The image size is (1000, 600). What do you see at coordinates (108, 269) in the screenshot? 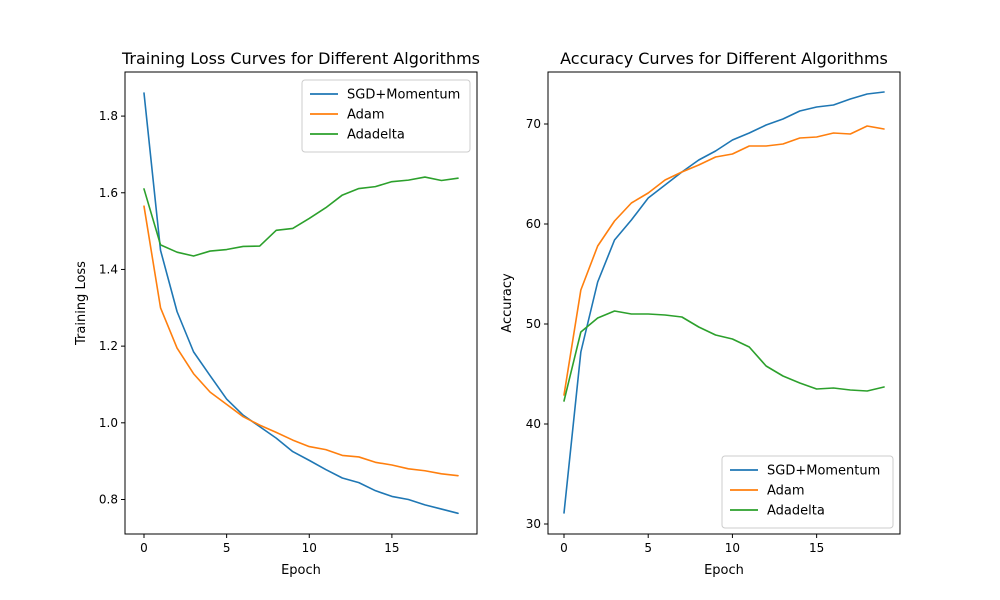
I see `y-tick-label: 1.4` at bounding box center [108, 269].